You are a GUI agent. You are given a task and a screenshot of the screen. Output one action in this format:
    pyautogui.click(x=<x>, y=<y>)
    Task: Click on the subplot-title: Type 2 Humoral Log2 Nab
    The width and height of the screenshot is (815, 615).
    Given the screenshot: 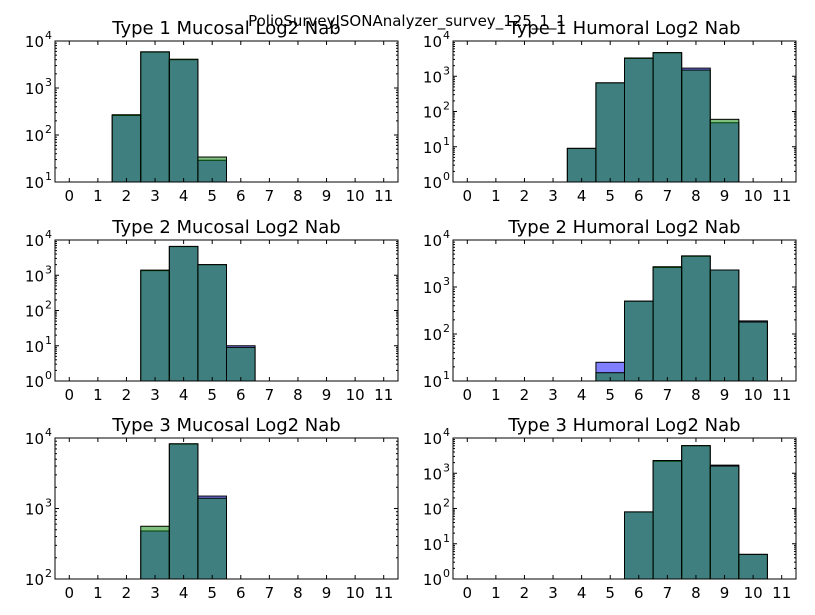 What is the action you would take?
    pyautogui.click(x=623, y=227)
    